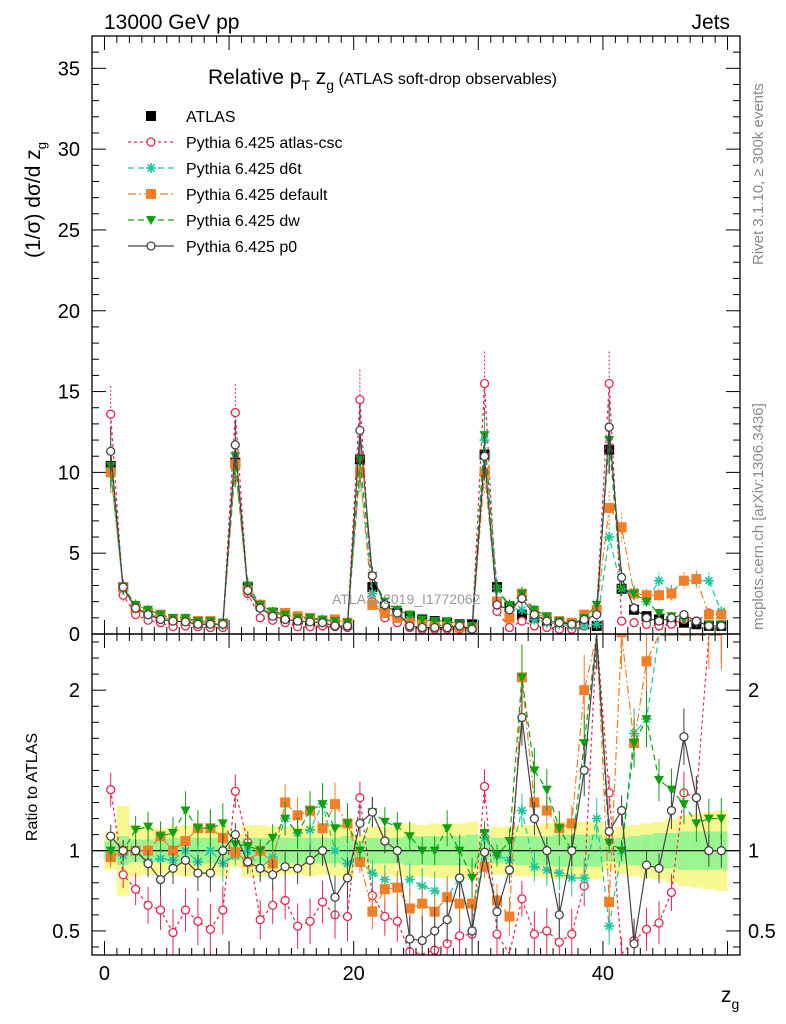  What do you see at coordinates (241, 247) in the screenshot?
I see `legend-label: Pythia 6.425 p0` at bounding box center [241, 247].